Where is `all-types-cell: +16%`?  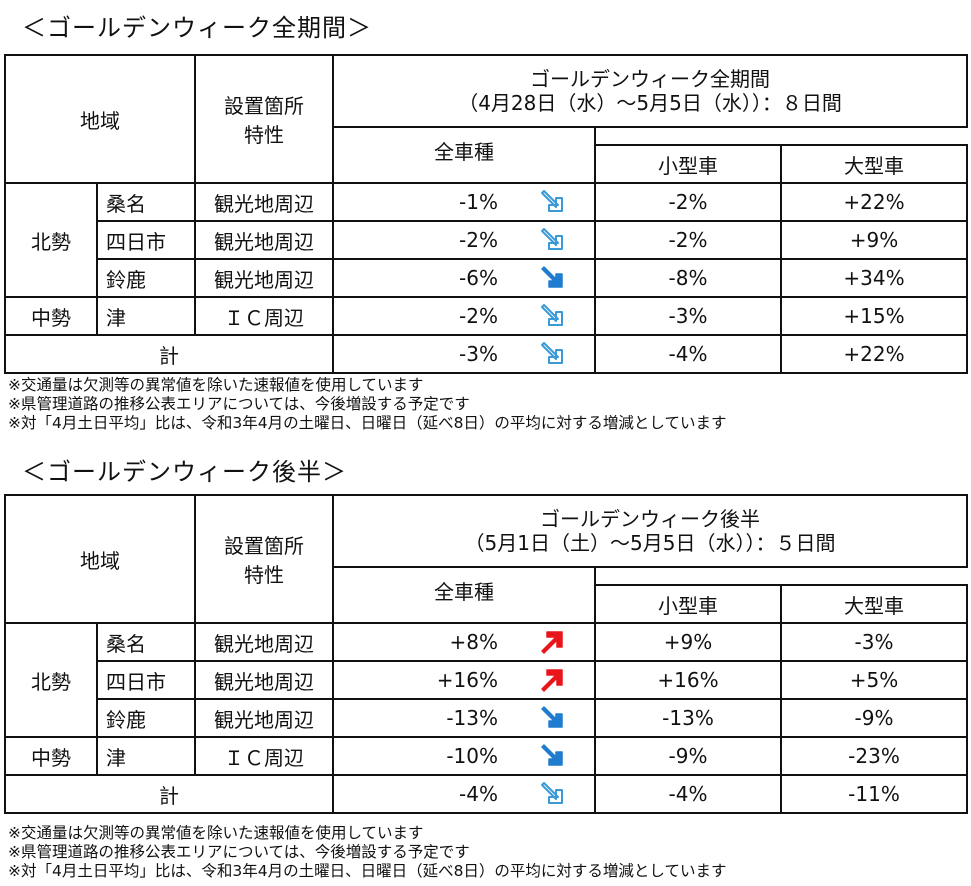
all-types-cell: +16% is located at coordinates (464, 680).